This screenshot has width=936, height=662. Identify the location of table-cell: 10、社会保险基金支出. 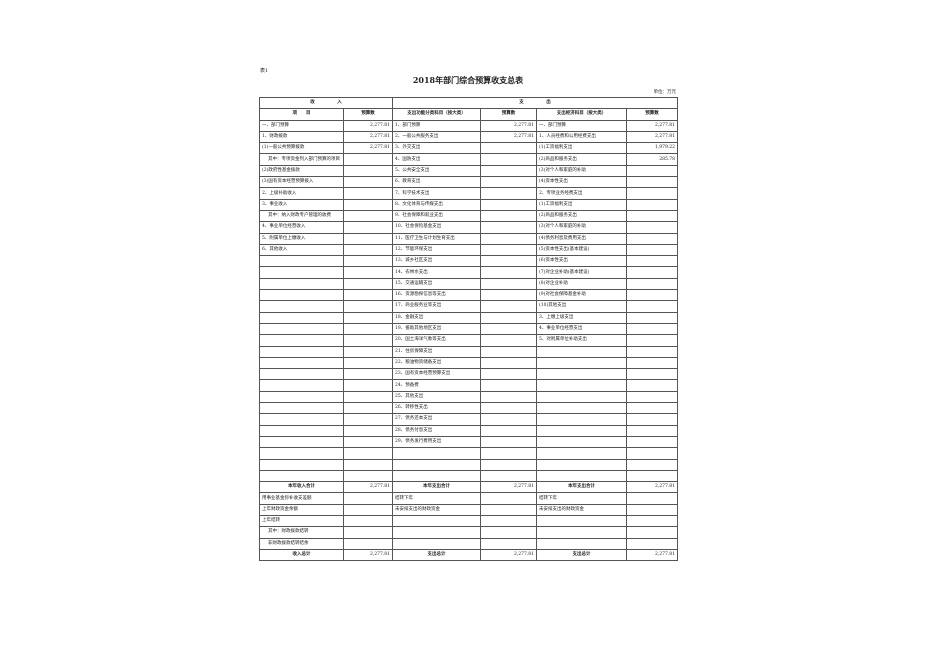
(436, 227).